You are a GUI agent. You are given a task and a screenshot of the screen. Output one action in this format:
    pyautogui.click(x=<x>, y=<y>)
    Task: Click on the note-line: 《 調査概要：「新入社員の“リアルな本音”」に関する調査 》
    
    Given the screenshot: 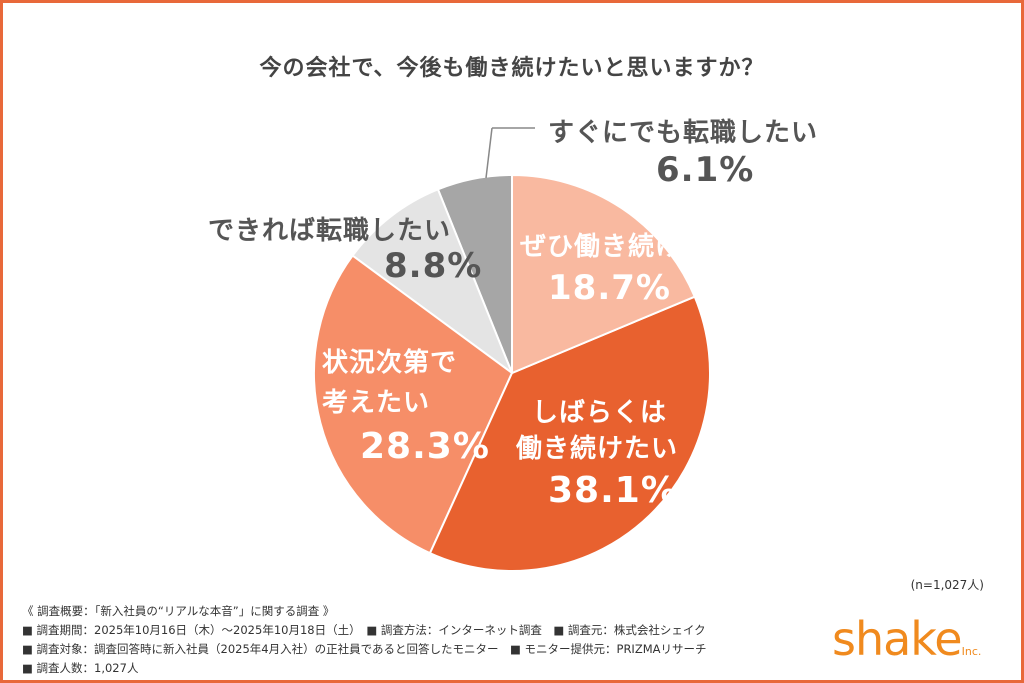 What is the action you would take?
    pyautogui.click(x=178, y=611)
    